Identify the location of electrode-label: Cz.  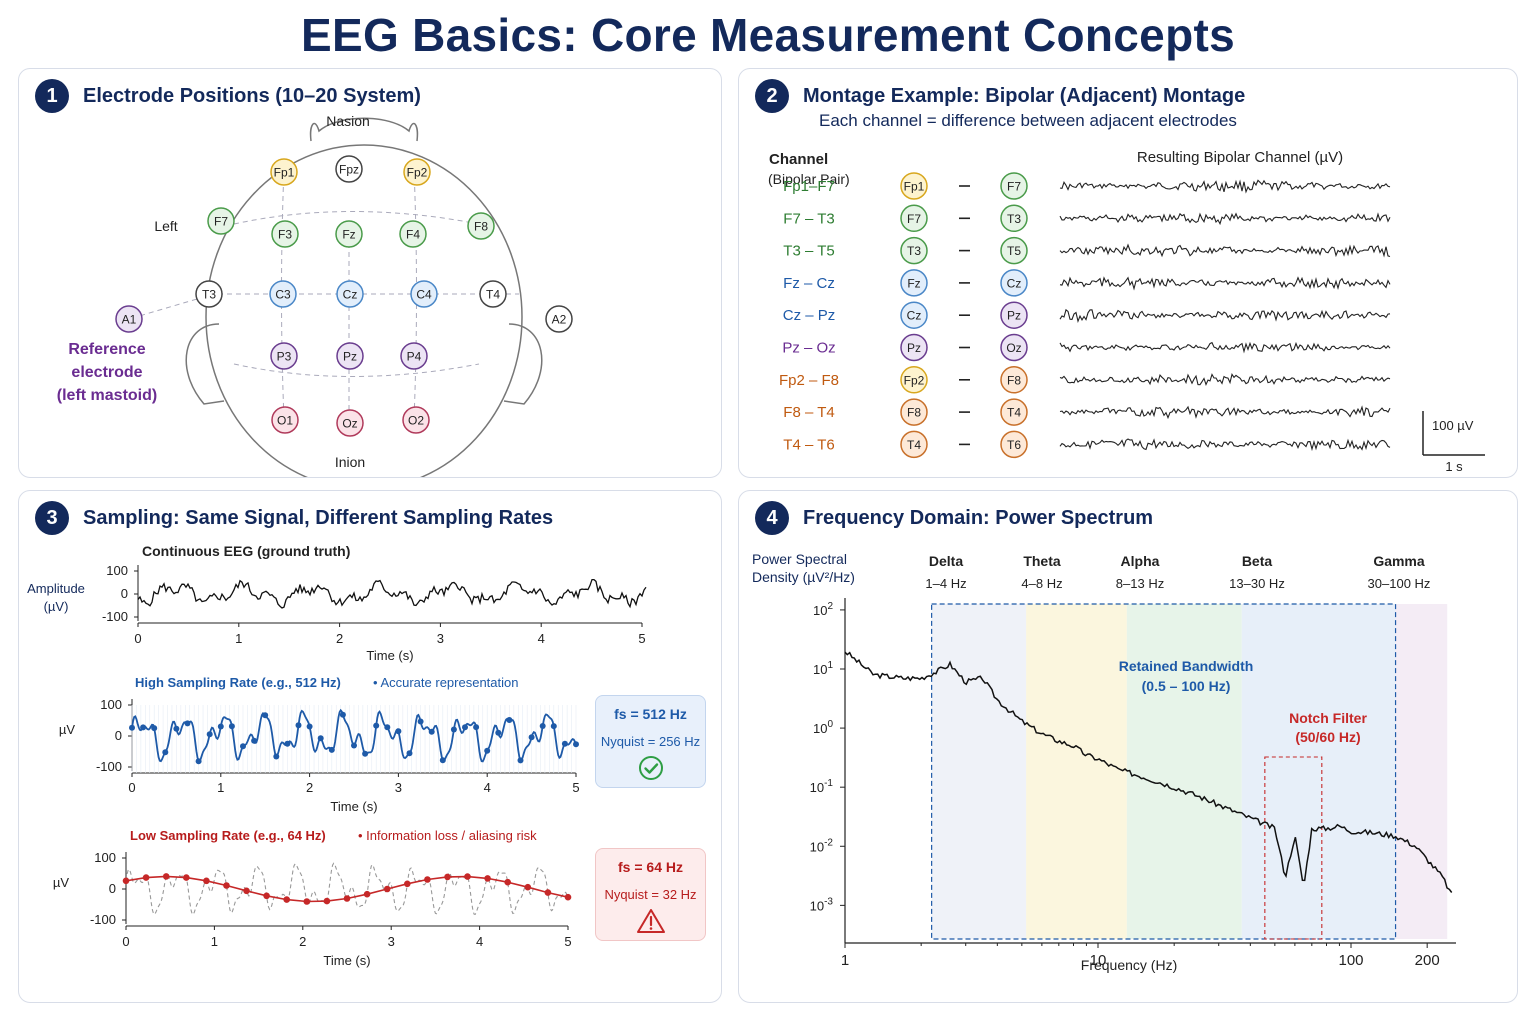
(350, 295).